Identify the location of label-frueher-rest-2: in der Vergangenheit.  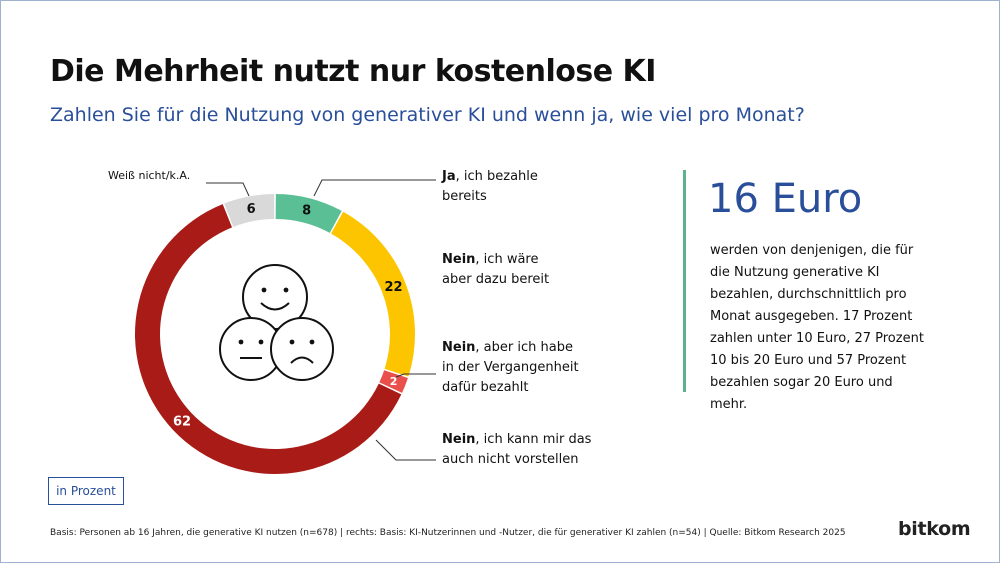
(510, 367).